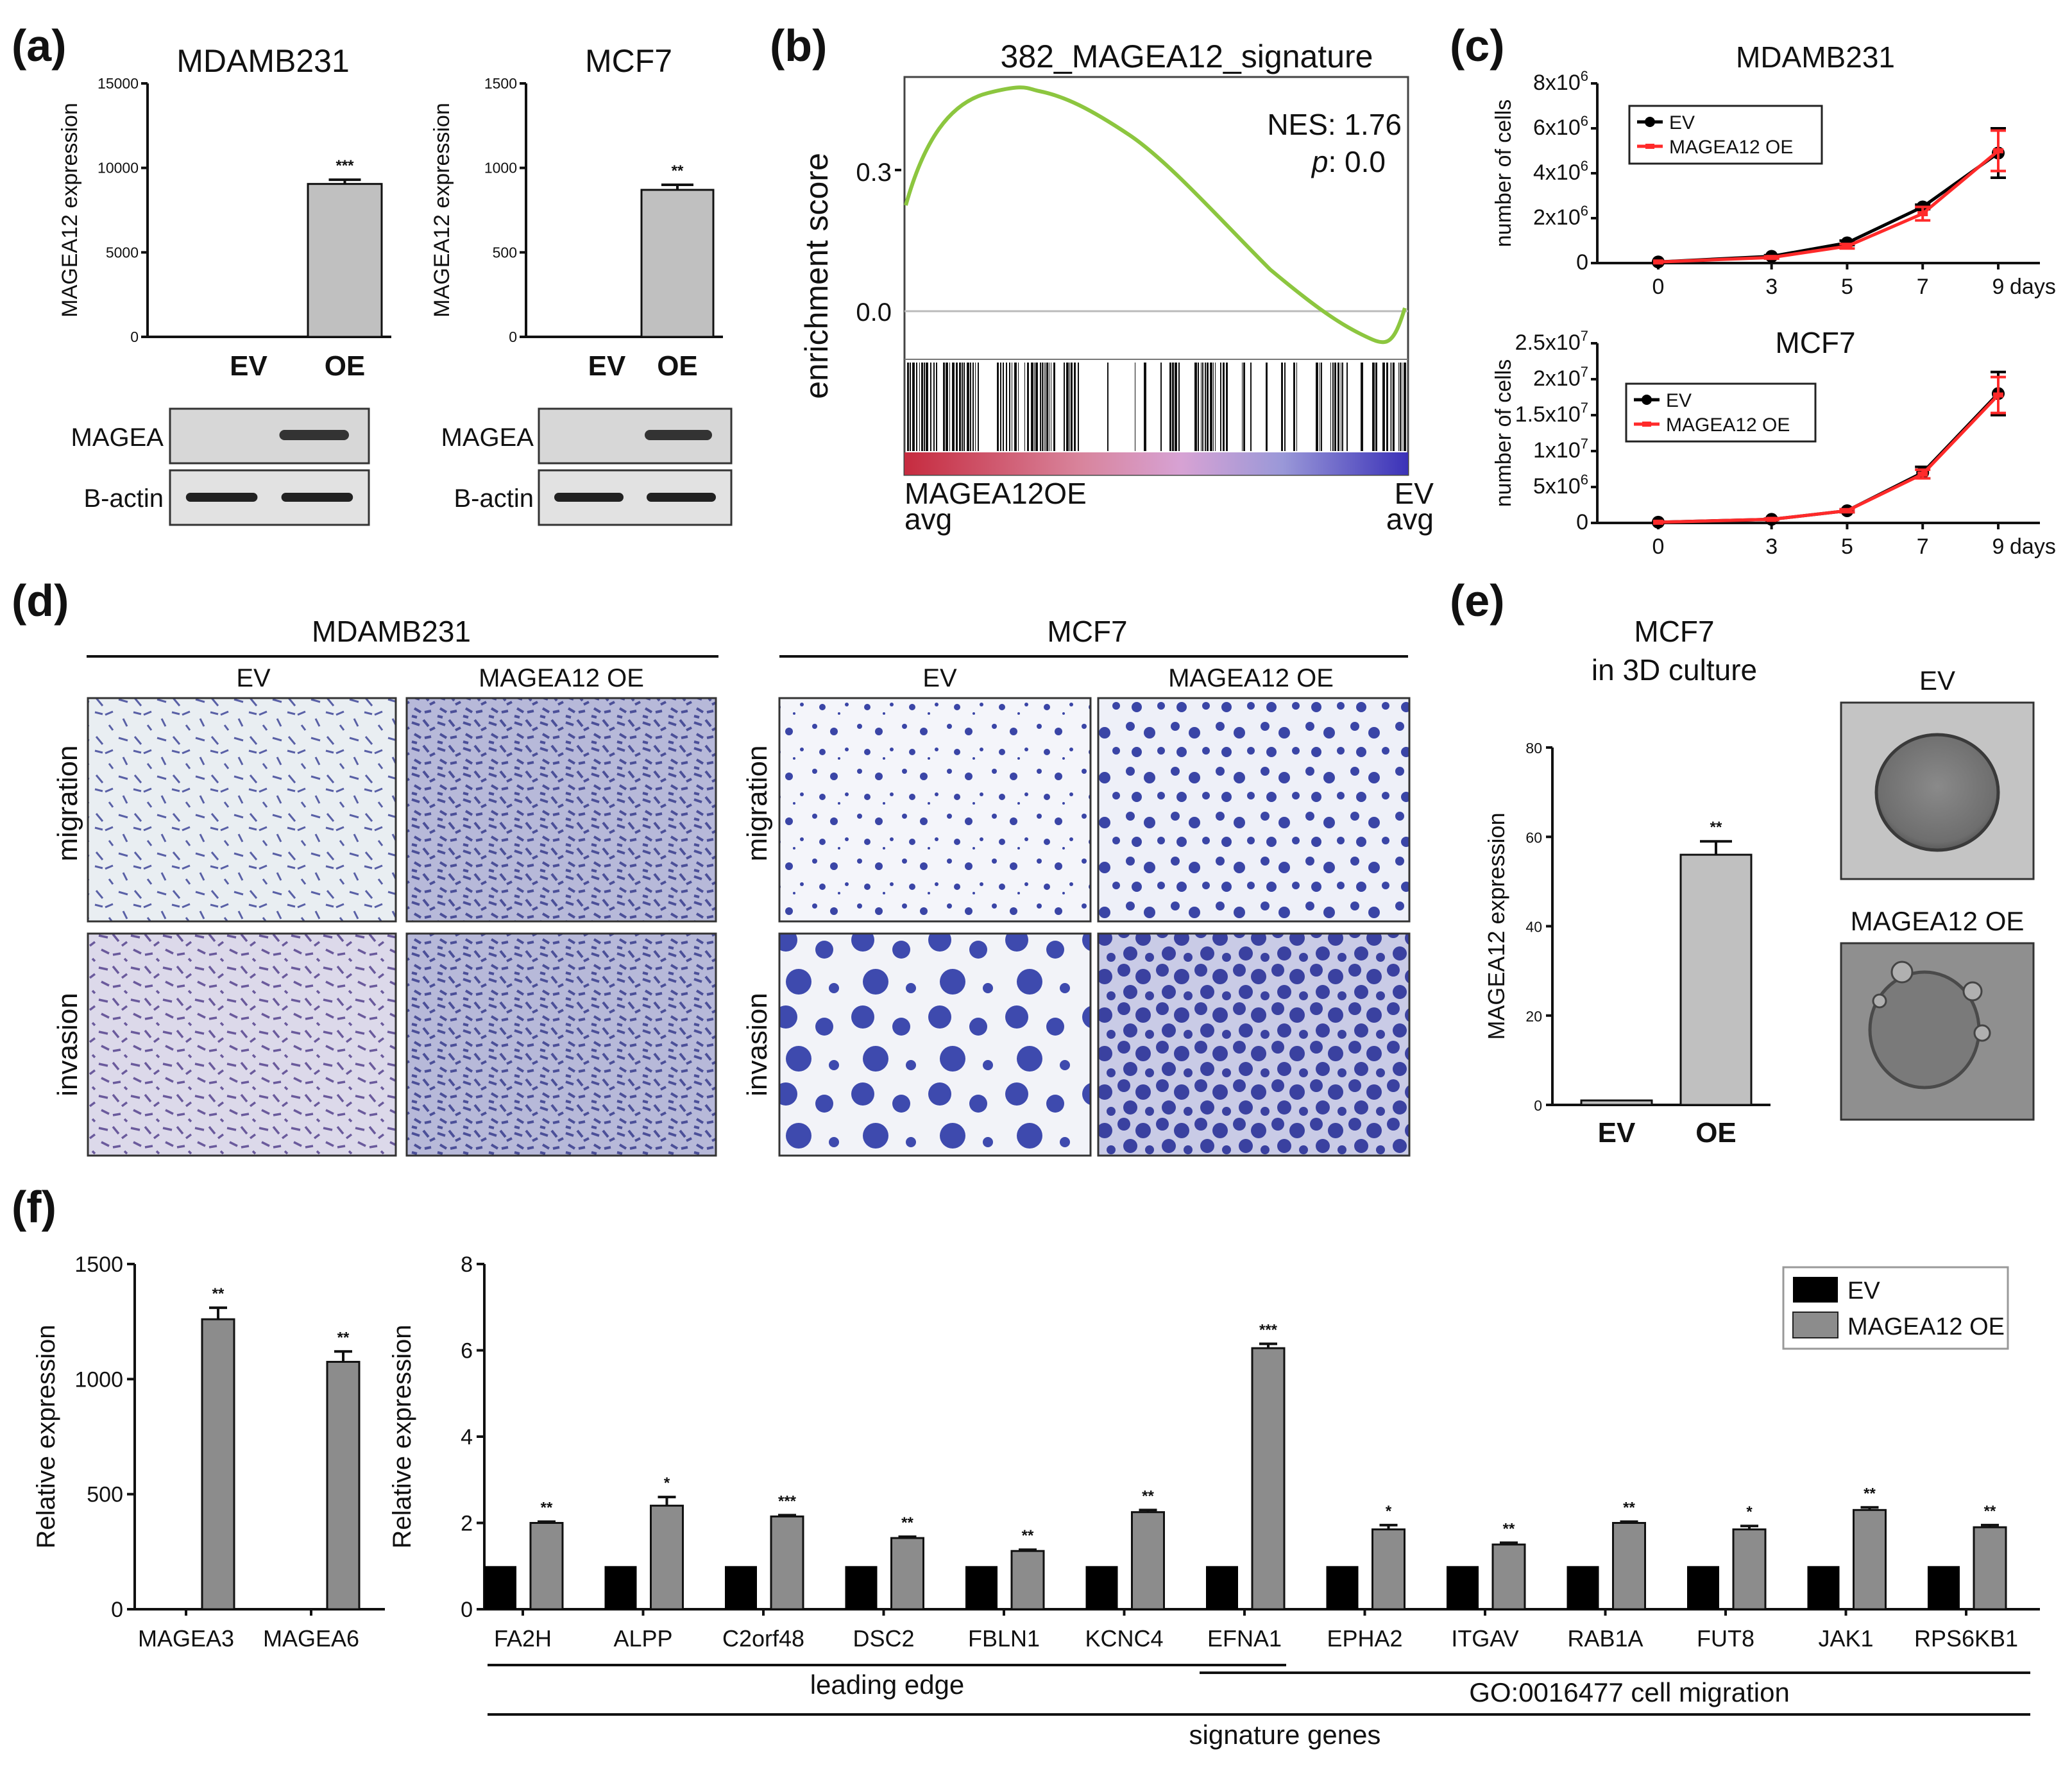 The image size is (2072, 1769). I want to click on c-xtick-label: 5, so click(1847, 546).